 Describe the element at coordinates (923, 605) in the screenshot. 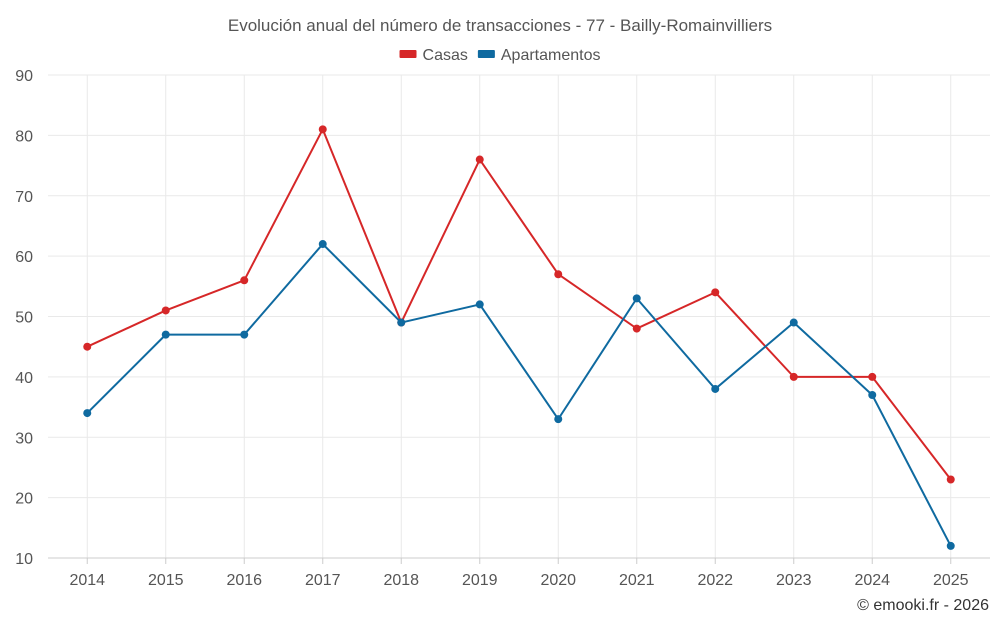

I see `credit-text: © emooki.fr - 2026` at that location.